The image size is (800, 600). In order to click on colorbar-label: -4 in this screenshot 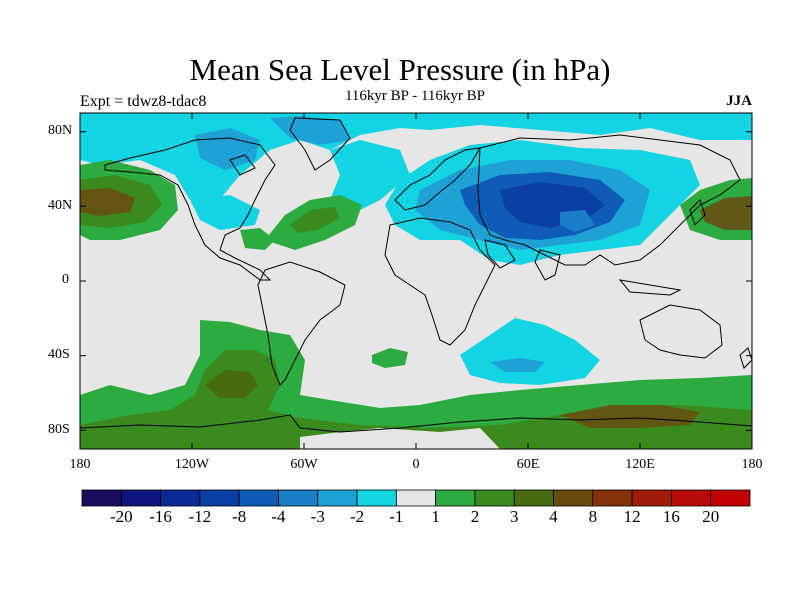, I will do `click(278, 516)`.